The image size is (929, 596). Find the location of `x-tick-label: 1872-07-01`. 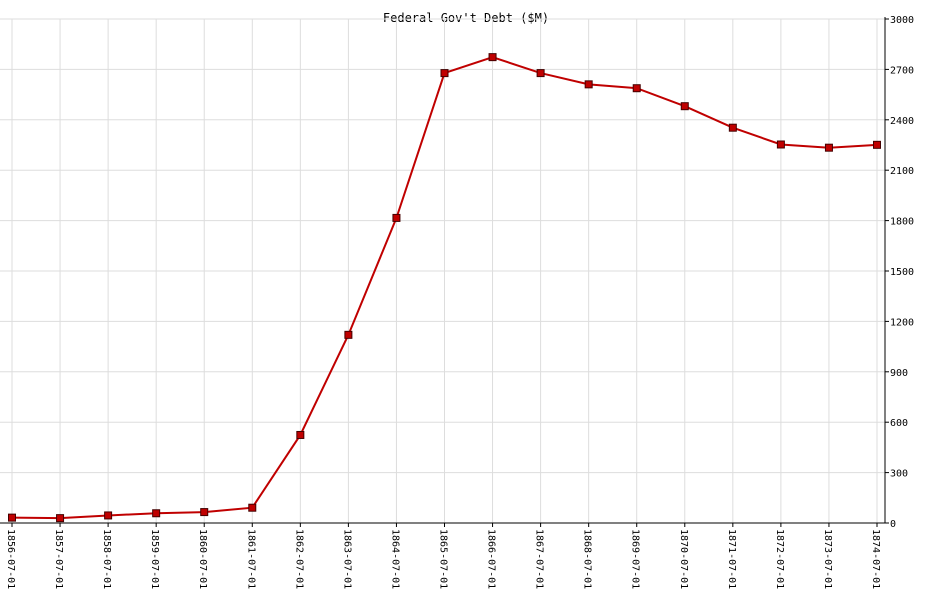

x-tick-label: 1872-07-01 is located at coordinates (779, 559).